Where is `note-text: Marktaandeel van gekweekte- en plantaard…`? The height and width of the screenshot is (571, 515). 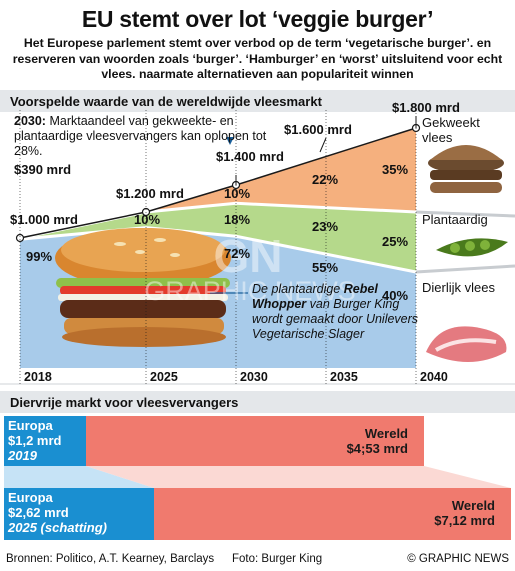
note-text: Marktaandeel van gekweekte- en plantaard… is located at coordinates (140, 136).